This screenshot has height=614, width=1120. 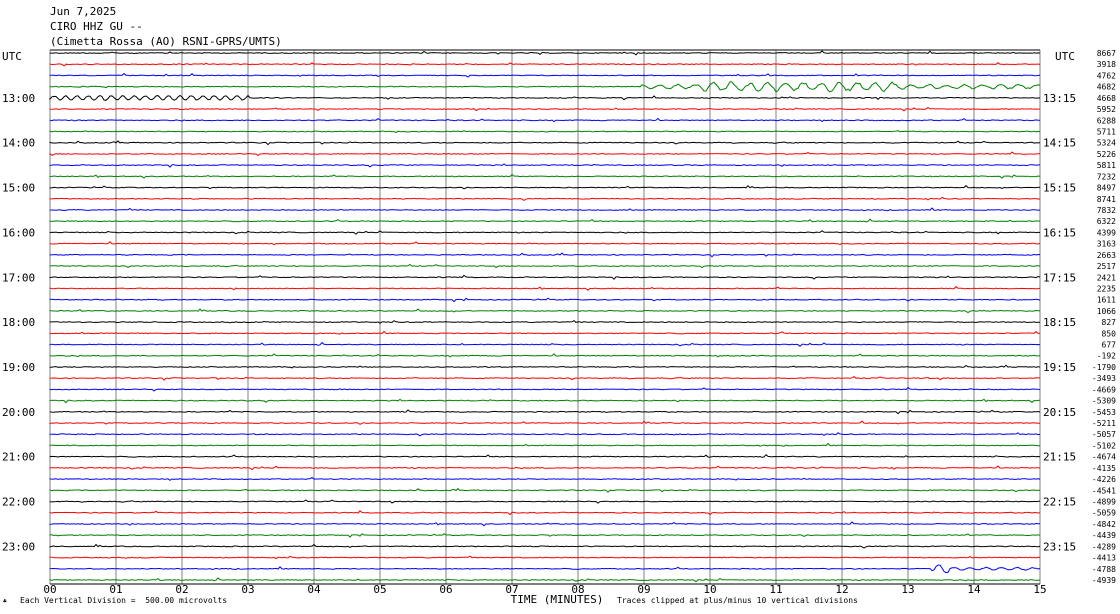 I want to click on x-tick-label: 03, so click(x=247, y=589).